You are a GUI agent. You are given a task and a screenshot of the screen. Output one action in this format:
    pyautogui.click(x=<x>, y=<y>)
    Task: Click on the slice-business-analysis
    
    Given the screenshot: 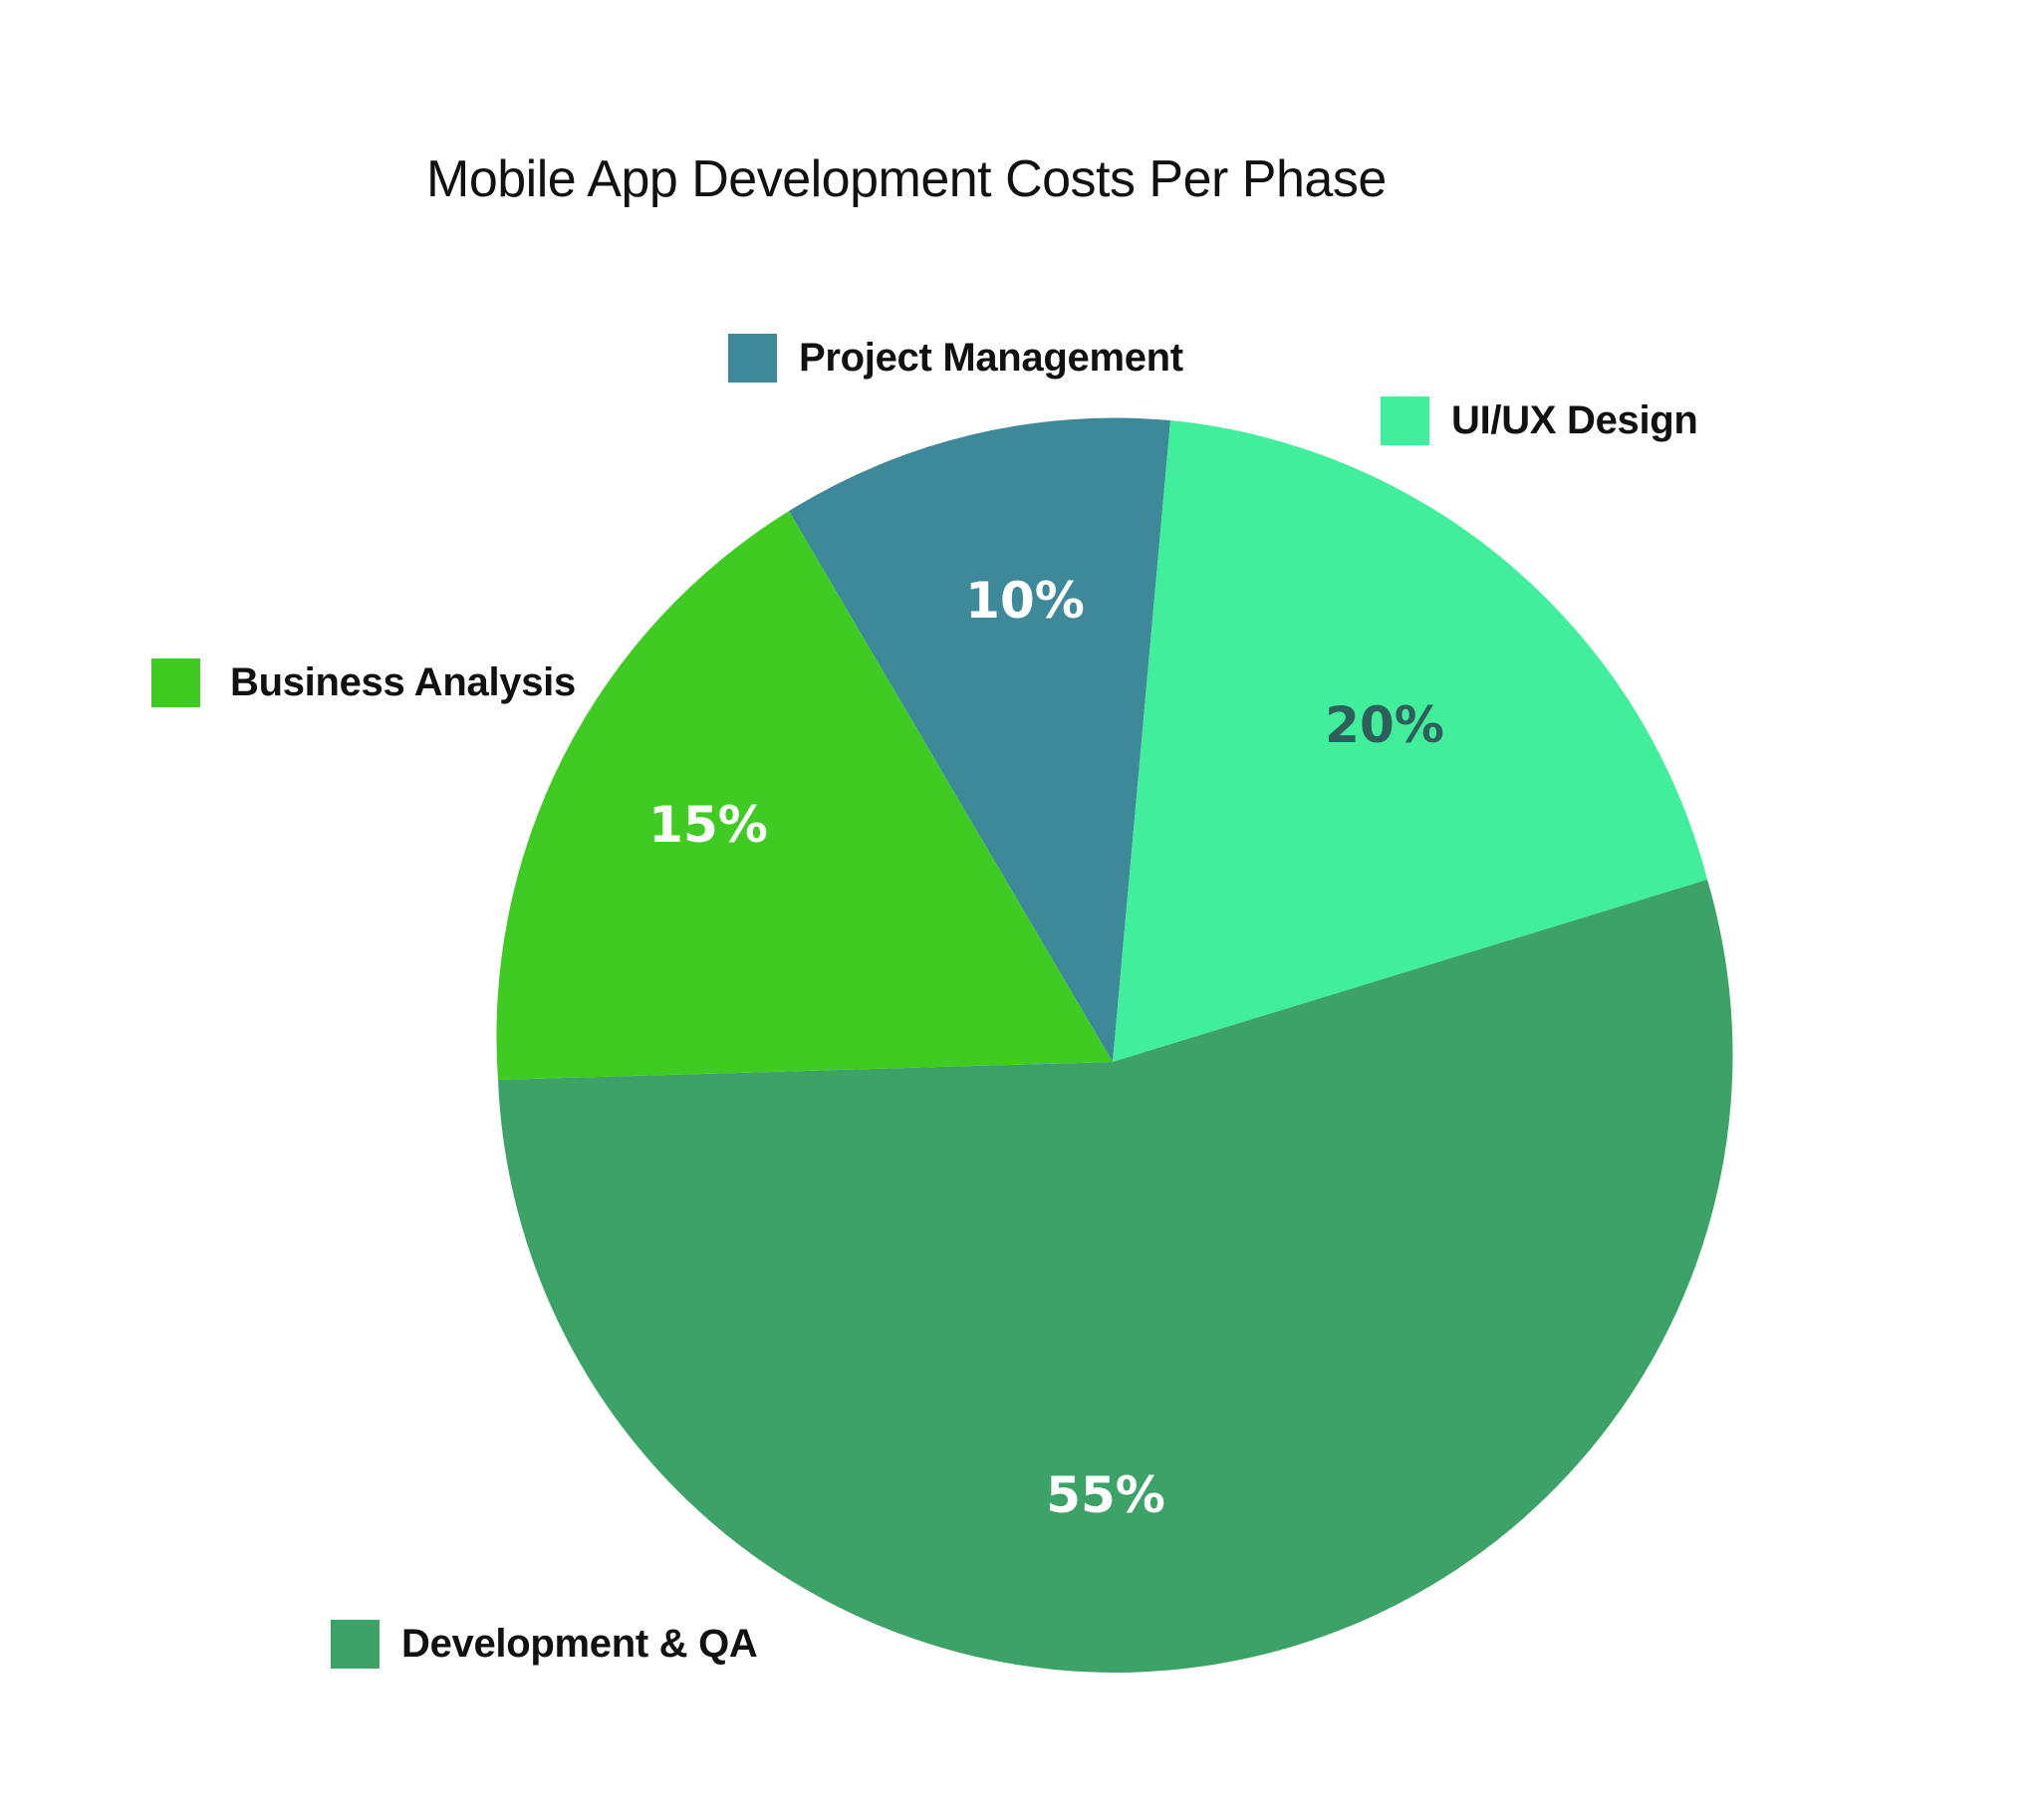 What is the action you would take?
    pyautogui.click(x=804, y=795)
    